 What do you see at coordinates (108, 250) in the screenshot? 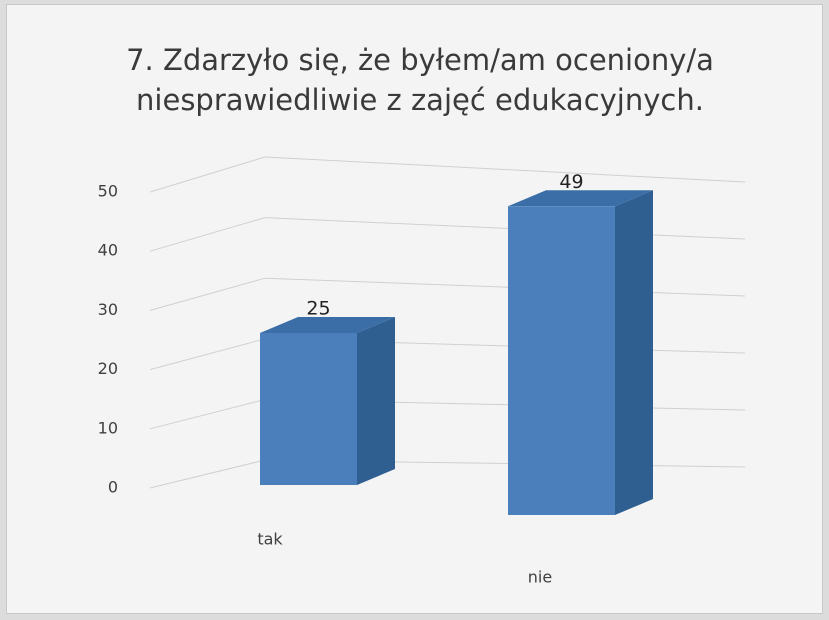
I see `y-tick-label: 40` at bounding box center [108, 250].